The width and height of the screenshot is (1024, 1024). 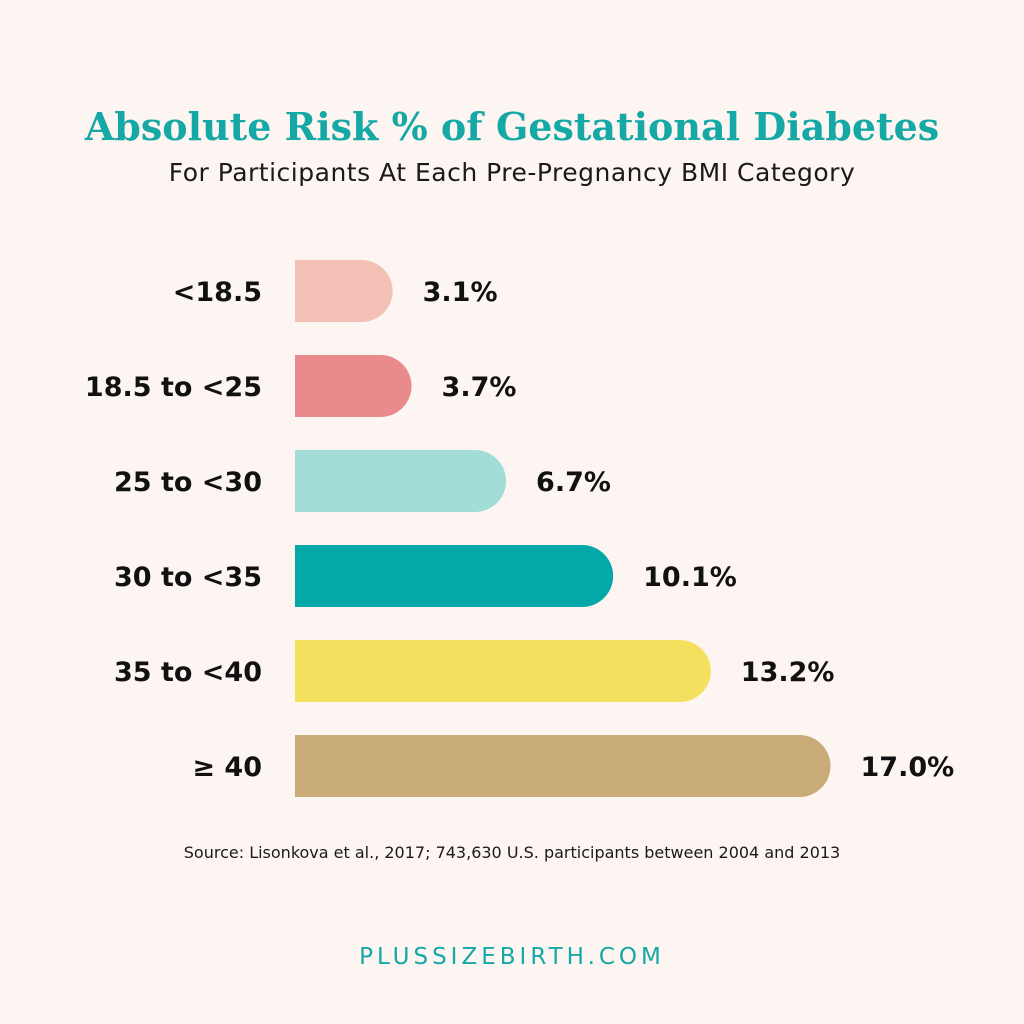 What do you see at coordinates (512, 957) in the screenshot?
I see `brand-link: PLUSSIZEBIRTH.COM` at bounding box center [512, 957].